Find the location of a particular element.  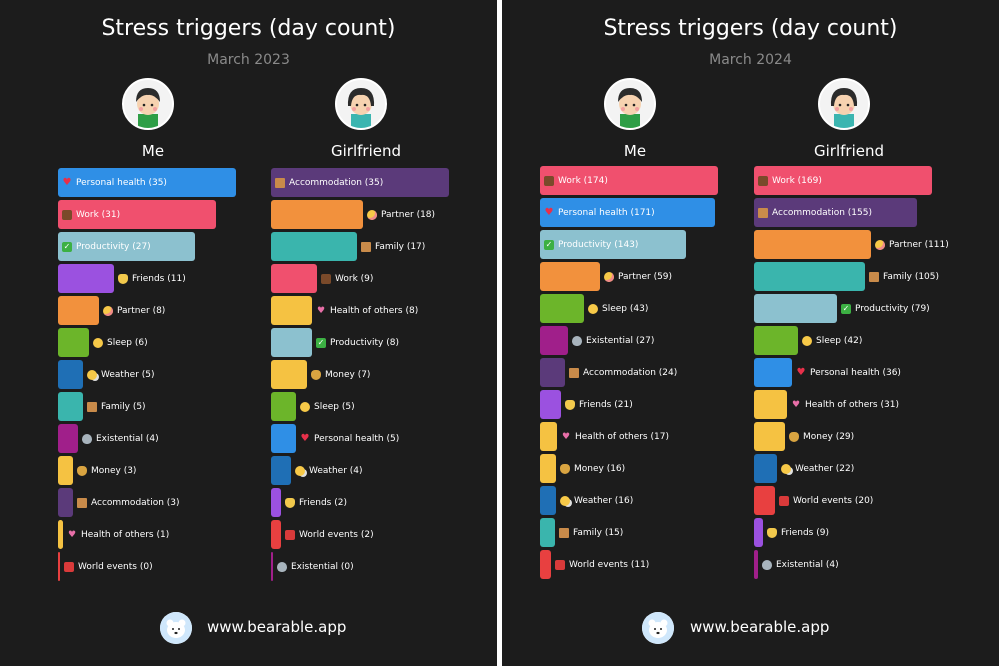

bar-label-text: Money (7) is located at coordinates (348, 374).